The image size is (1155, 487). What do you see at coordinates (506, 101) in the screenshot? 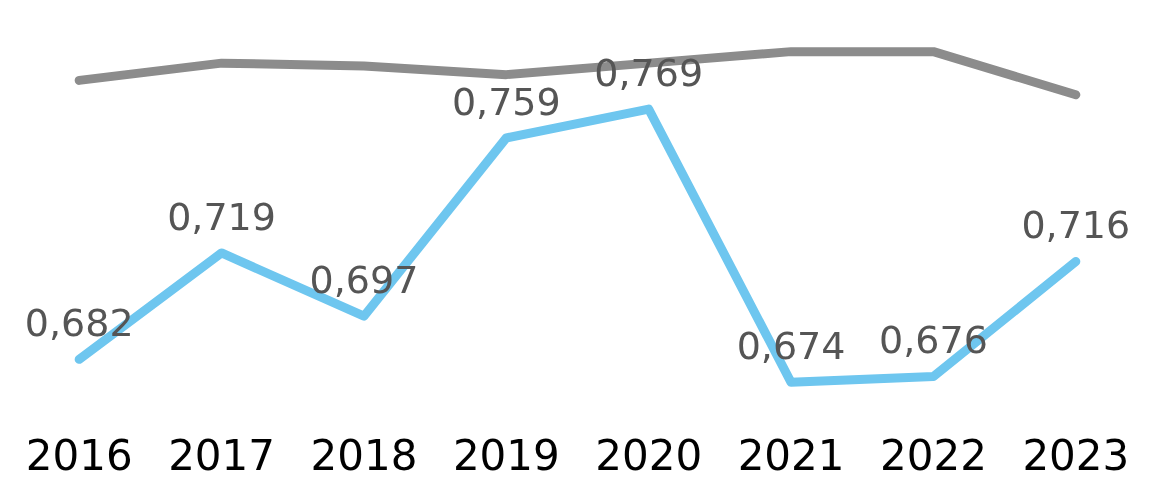
I see `data-label: 0,759` at bounding box center [506, 101].